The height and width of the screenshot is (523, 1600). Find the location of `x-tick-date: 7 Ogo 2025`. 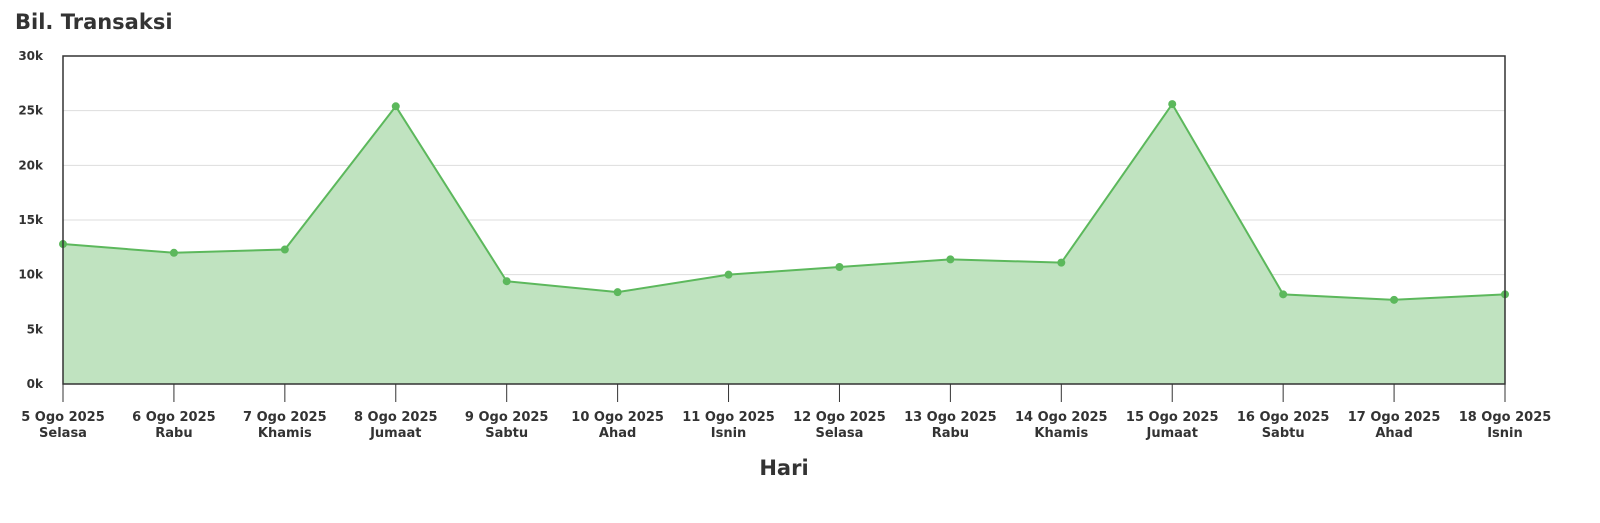

x-tick-date: 7 Ogo 2025 is located at coordinates (285, 417).